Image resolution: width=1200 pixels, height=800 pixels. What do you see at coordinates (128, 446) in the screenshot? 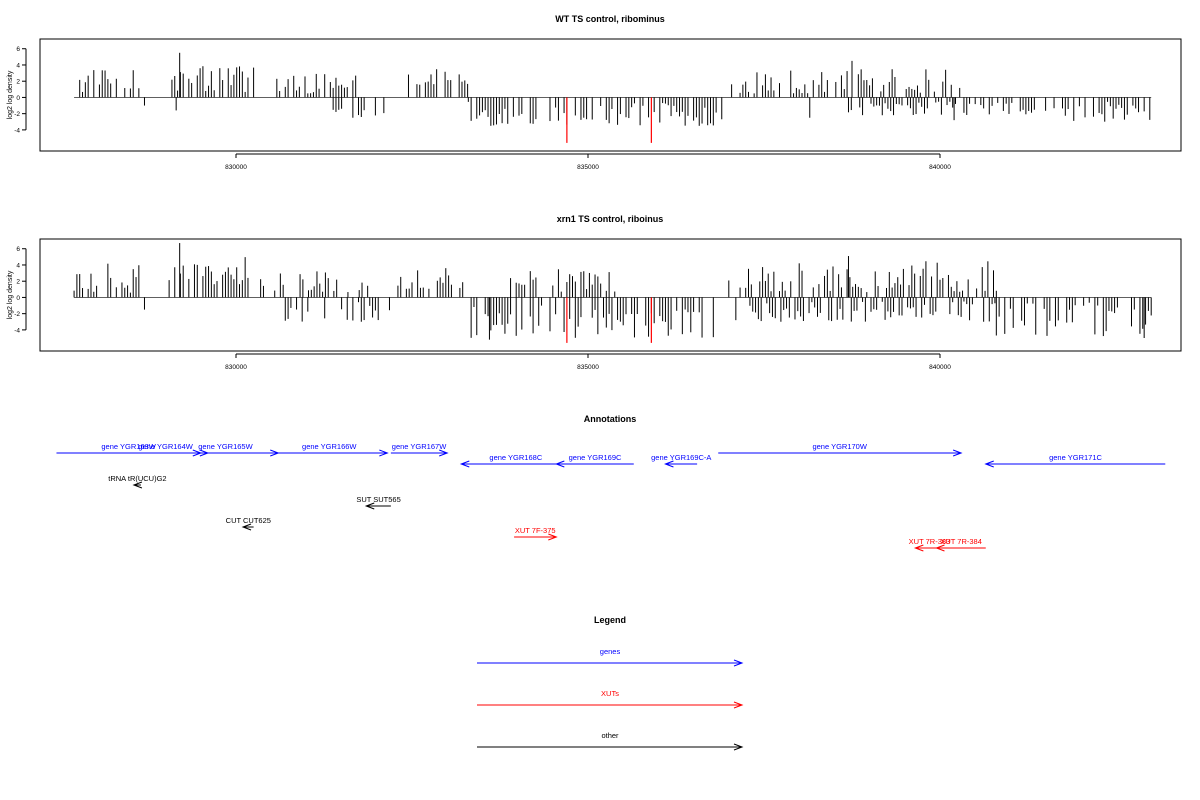
I see `annotation-label: gene YGR163W` at bounding box center [128, 446].